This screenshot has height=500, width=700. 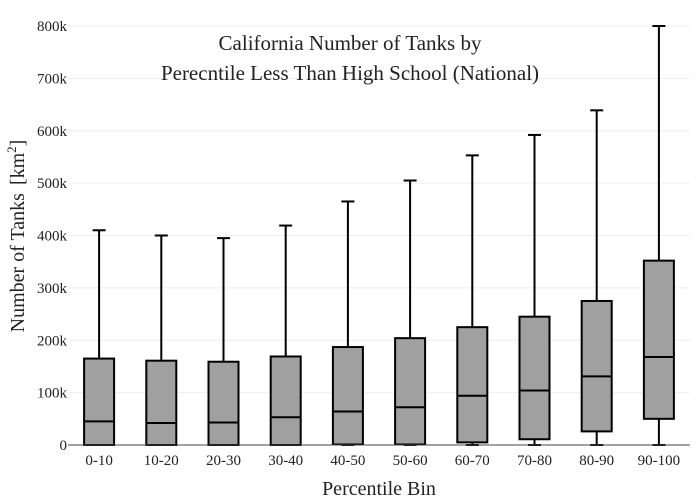 I want to click on x-tick-label: 10-20, so click(x=161, y=461).